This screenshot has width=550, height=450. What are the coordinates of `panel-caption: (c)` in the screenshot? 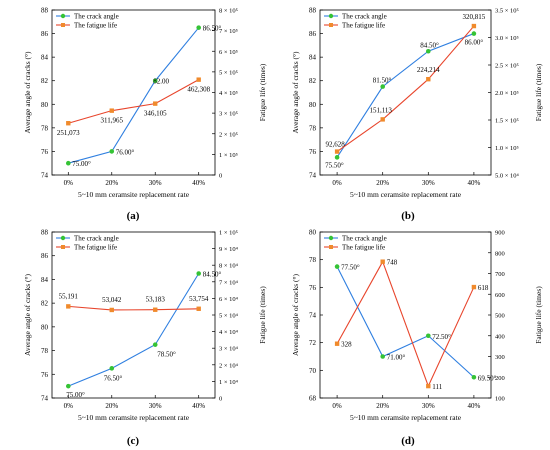 It's located at (133, 441).